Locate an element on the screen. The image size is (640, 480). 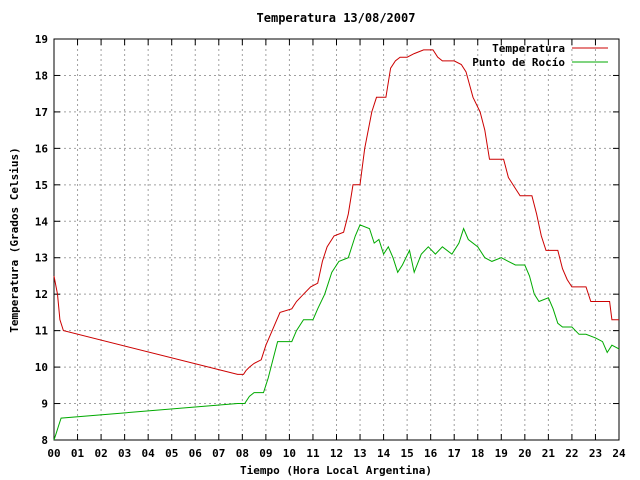
x-tick-label: 12 is located at coordinates (336, 453).